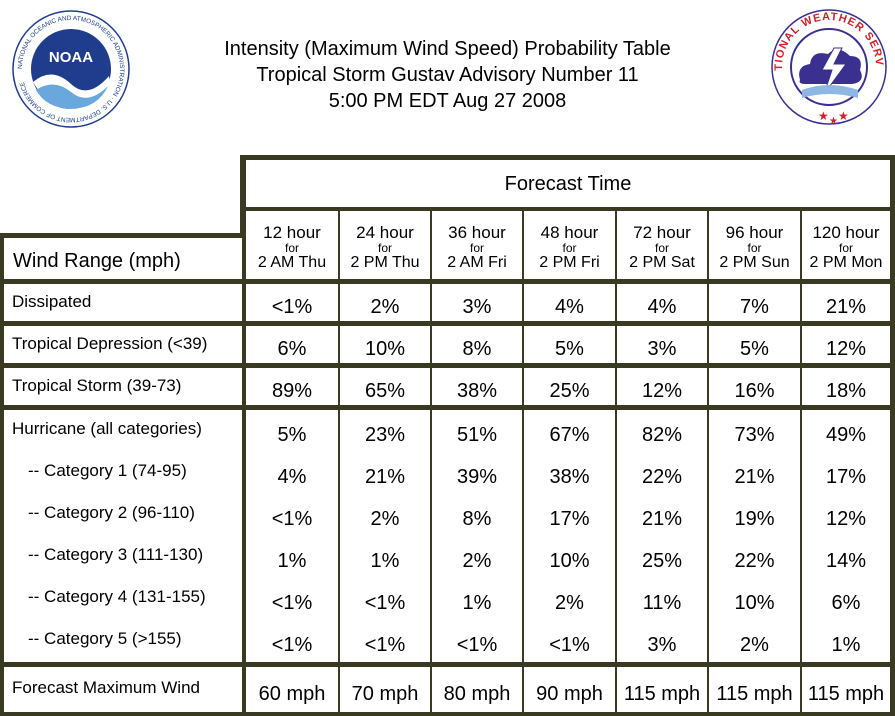  I want to click on title-line-3: 5:00 PM EDT Aug 27 2008, so click(447, 101).